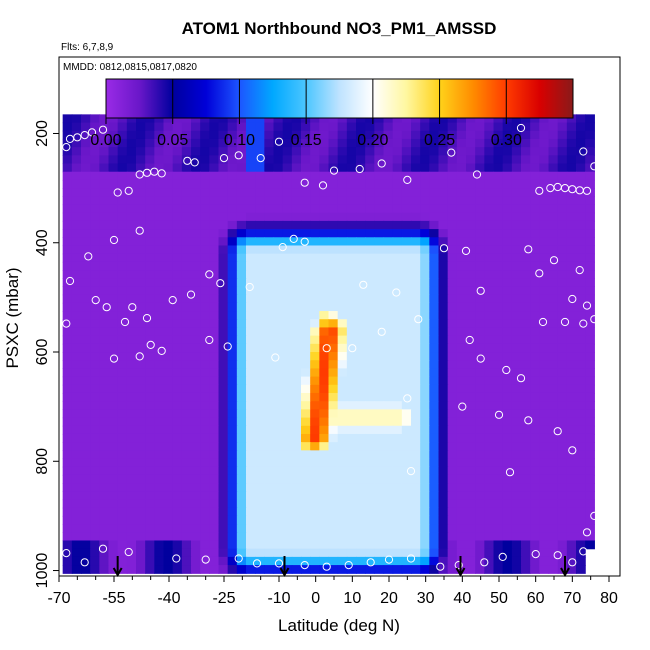 Image resolution: width=650 pixels, height=650 pixels. What do you see at coordinates (223, 598) in the screenshot?
I see `x-tick-label: -25` at bounding box center [223, 598].